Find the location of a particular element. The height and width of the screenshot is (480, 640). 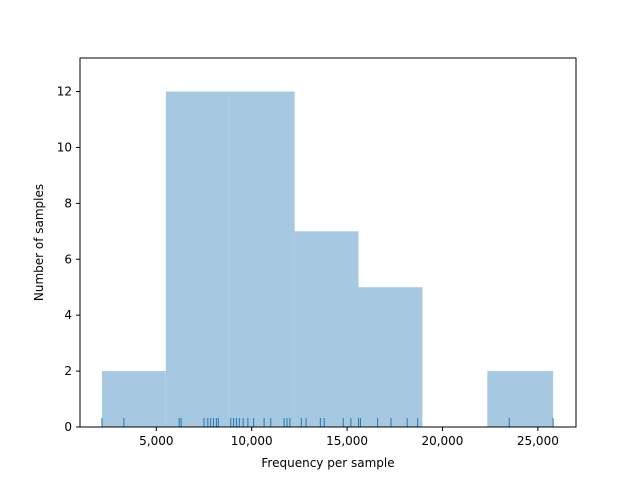

x-tick-label-5: 25,000 is located at coordinates (538, 441).